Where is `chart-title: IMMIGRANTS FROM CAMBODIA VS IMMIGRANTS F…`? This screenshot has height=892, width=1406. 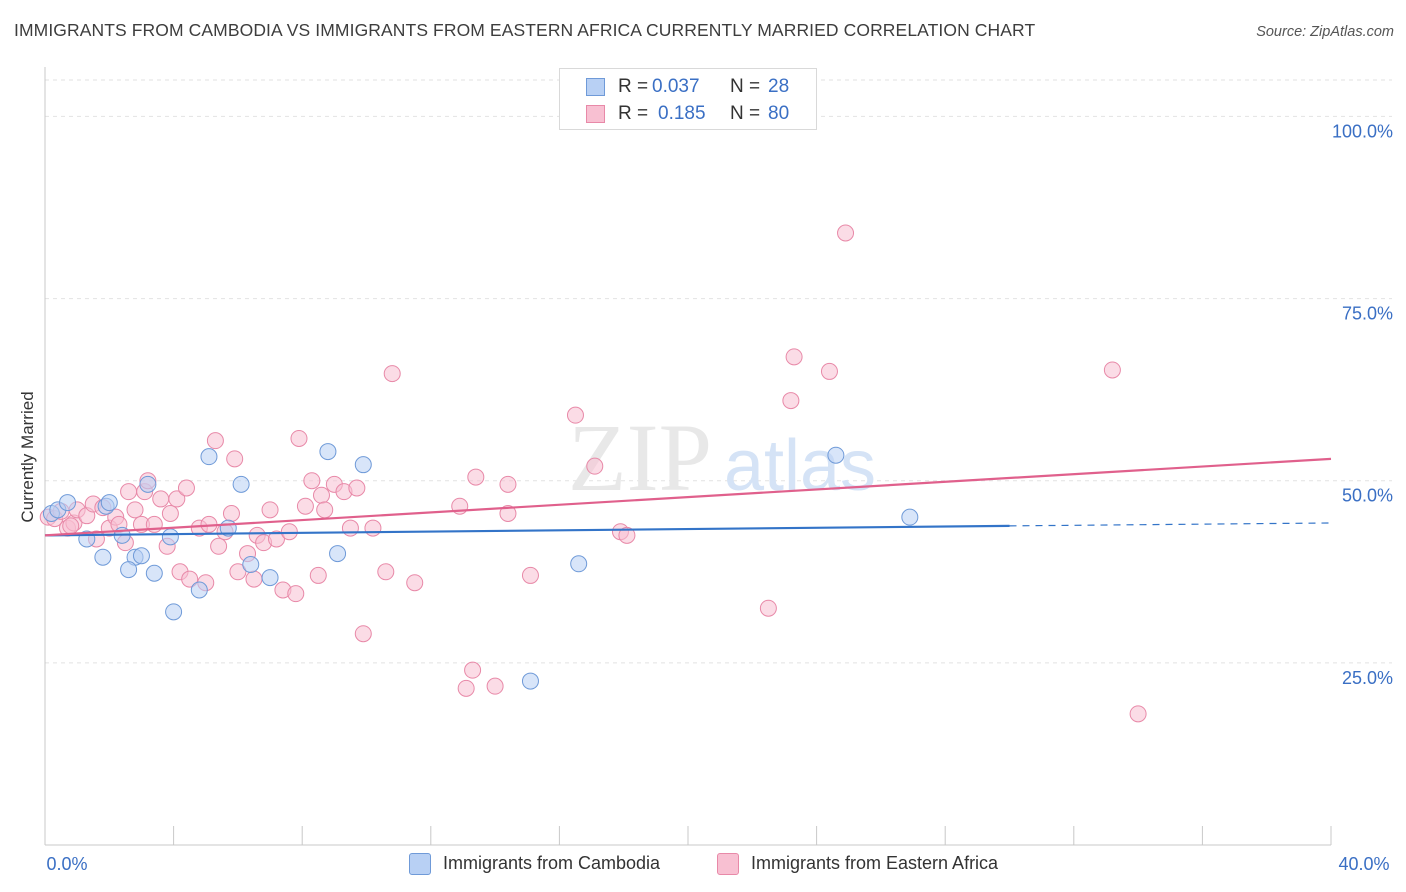 chart-title: IMMIGRANTS FROM CAMBODIA VS IMMIGRANTS F… is located at coordinates (525, 30).